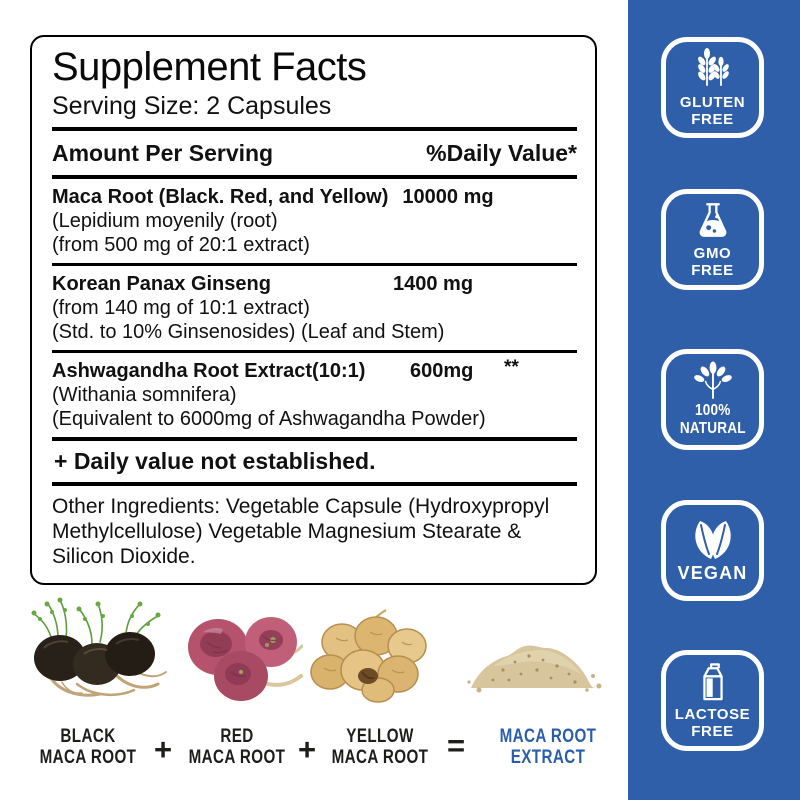  Describe the element at coordinates (712, 254) in the screenshot. I see `badge-label-line: GMO` at that location.